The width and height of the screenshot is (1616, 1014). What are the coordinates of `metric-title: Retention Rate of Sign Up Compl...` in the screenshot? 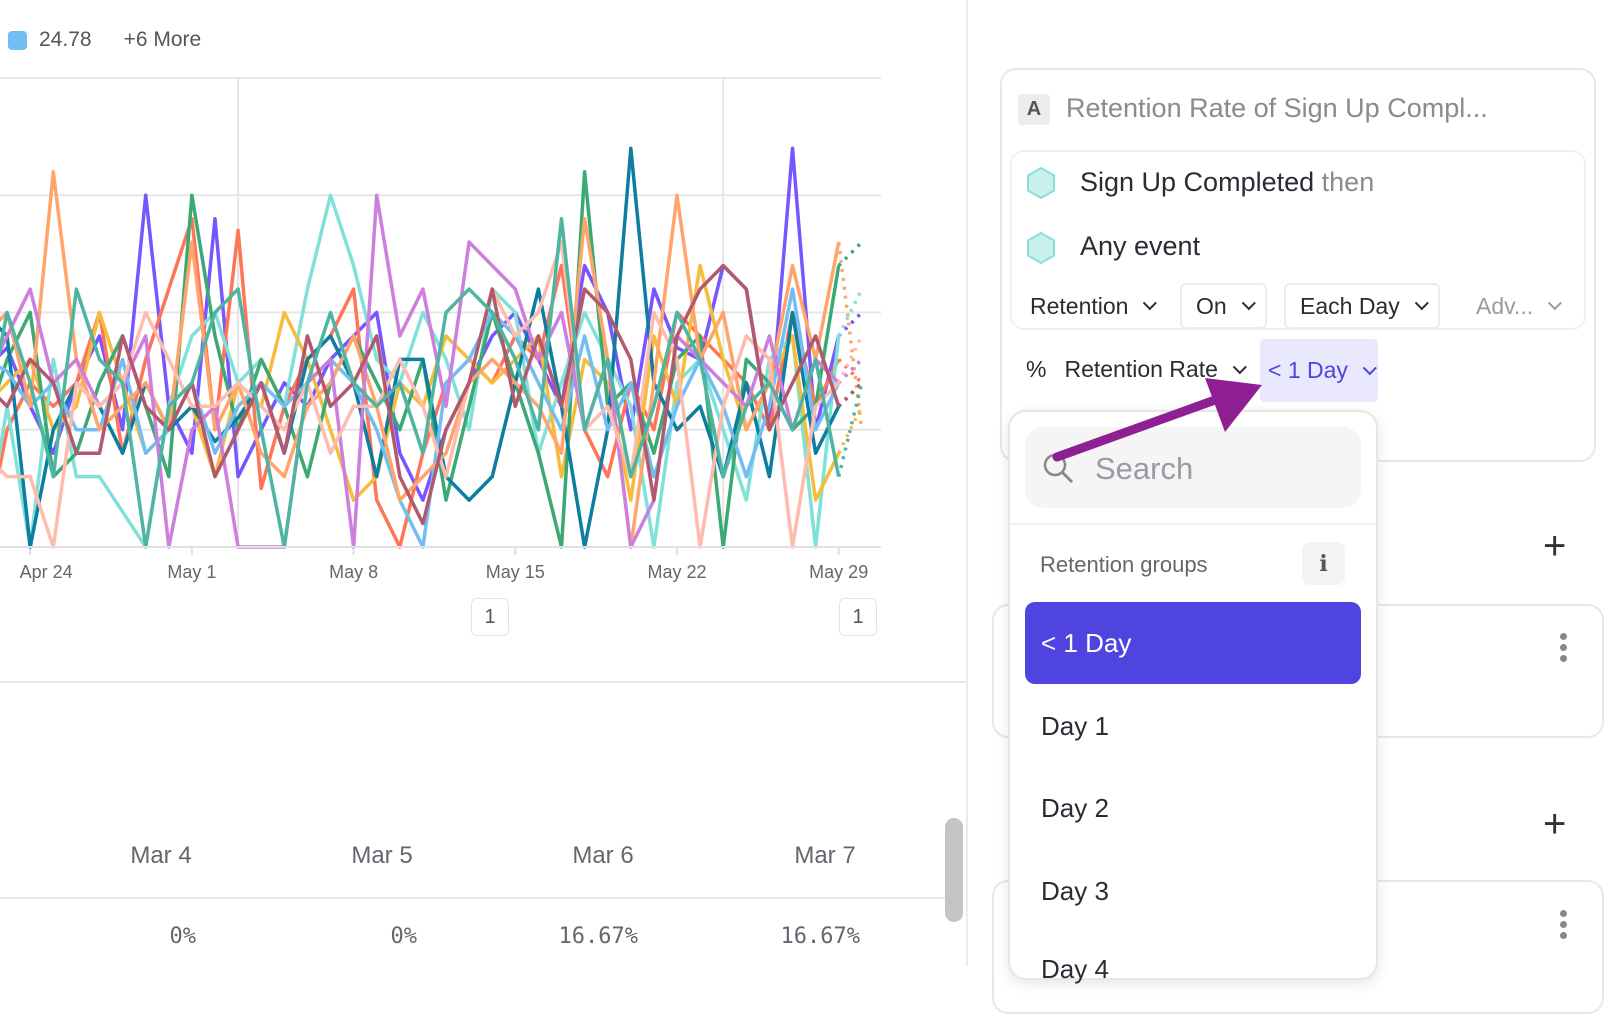 It's located at (1277, 108).